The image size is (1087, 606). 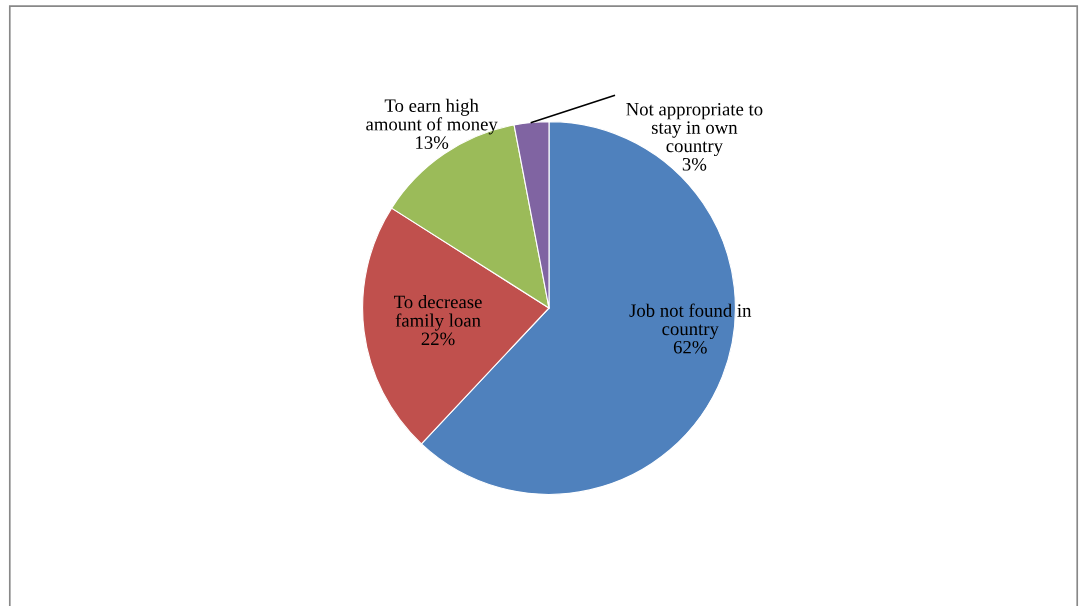 What do you see at coordinates (438, 339) in the screenshot?
I see `data-label: 22%` at bounding box center [438, 339].